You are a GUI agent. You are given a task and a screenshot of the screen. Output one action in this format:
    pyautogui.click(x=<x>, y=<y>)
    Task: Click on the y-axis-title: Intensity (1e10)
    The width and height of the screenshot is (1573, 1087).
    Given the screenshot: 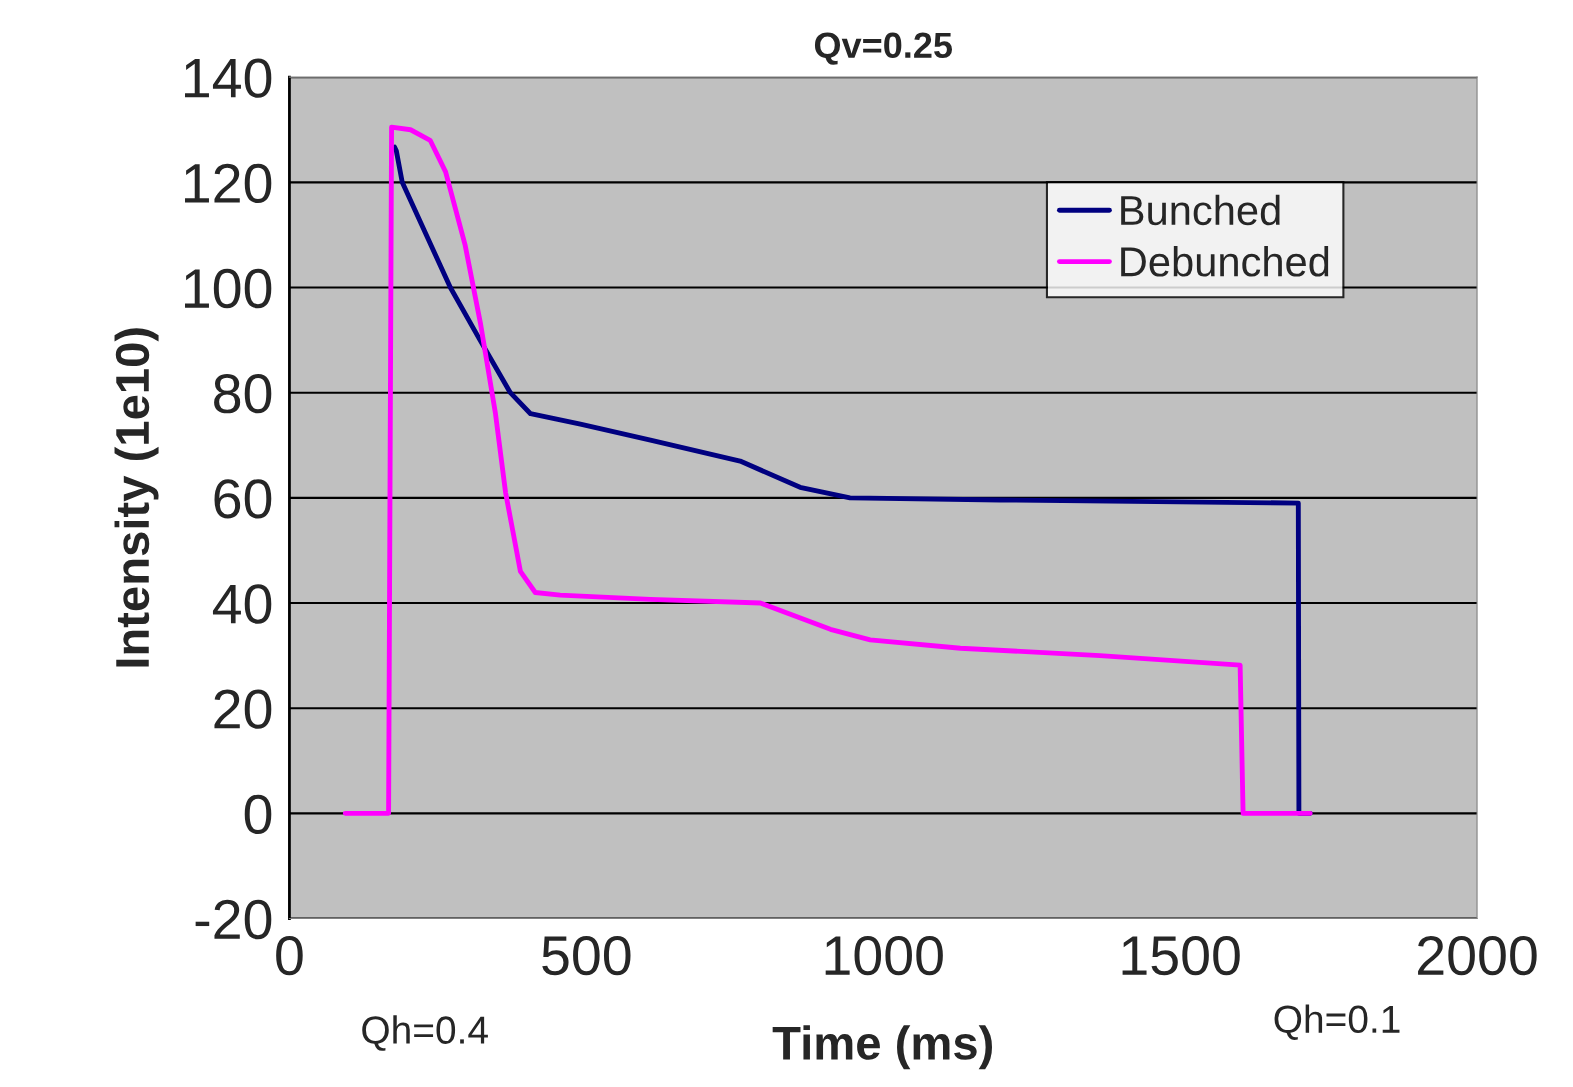 What is the action you would take?
    pyautogui.click(x=136, y=497)
    